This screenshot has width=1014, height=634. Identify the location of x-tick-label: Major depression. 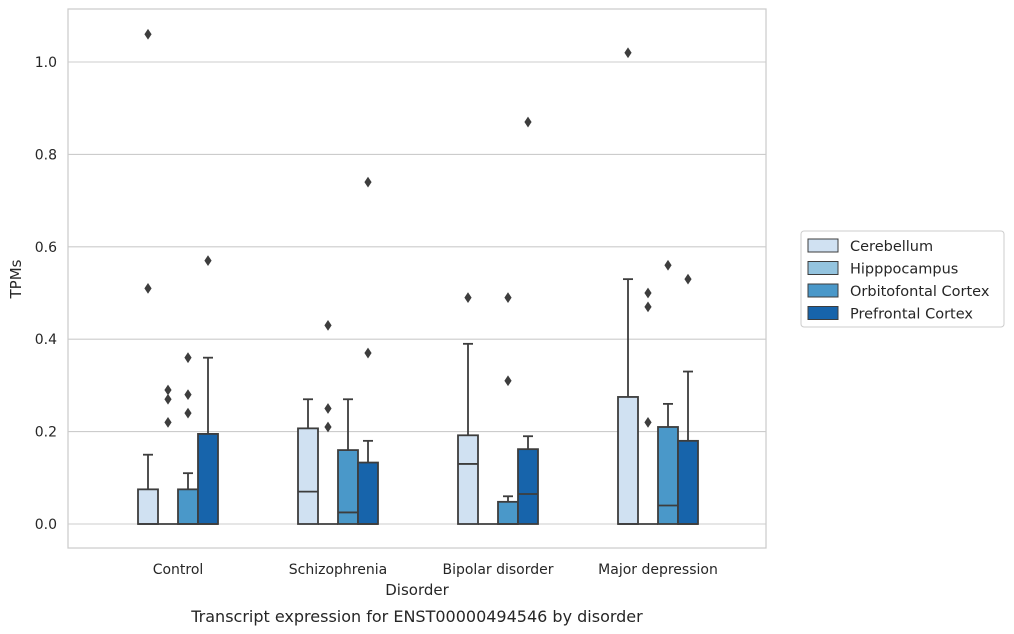
(658, 570).